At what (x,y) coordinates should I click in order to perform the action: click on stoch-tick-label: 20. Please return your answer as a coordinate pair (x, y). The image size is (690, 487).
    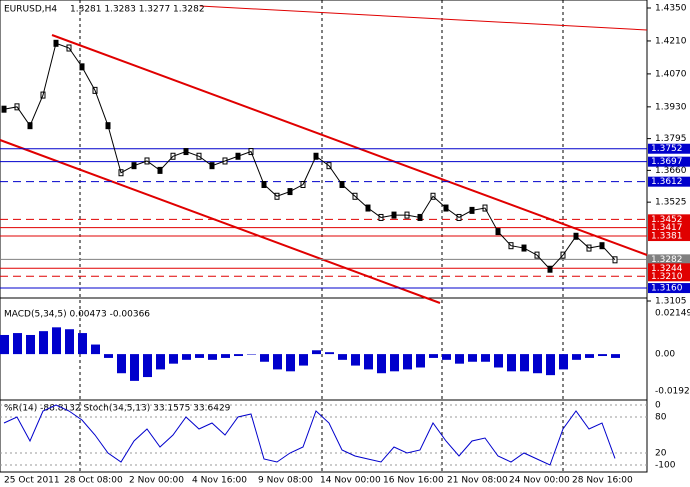
    Looking at the image, I should click on (661, 454).